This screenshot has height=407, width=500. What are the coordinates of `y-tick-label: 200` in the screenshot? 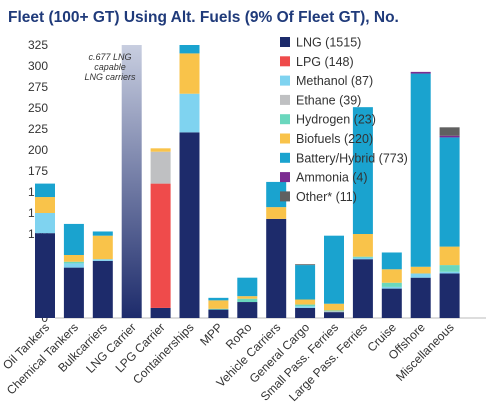 It's located at (38, 150).